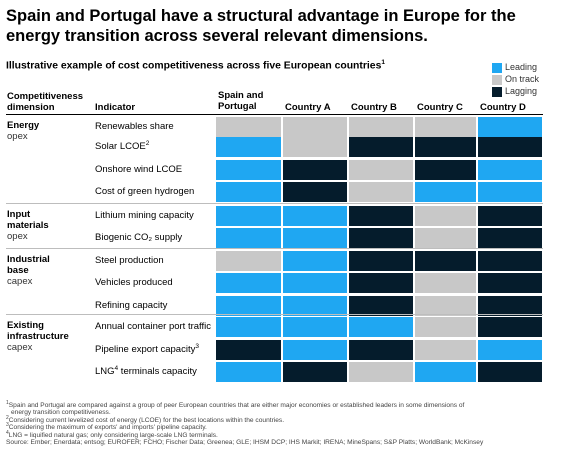 The width and height of the screenshot is (567, 458). I want to click on indicator-text-suffix: terminals capacity, so click(157, 371).